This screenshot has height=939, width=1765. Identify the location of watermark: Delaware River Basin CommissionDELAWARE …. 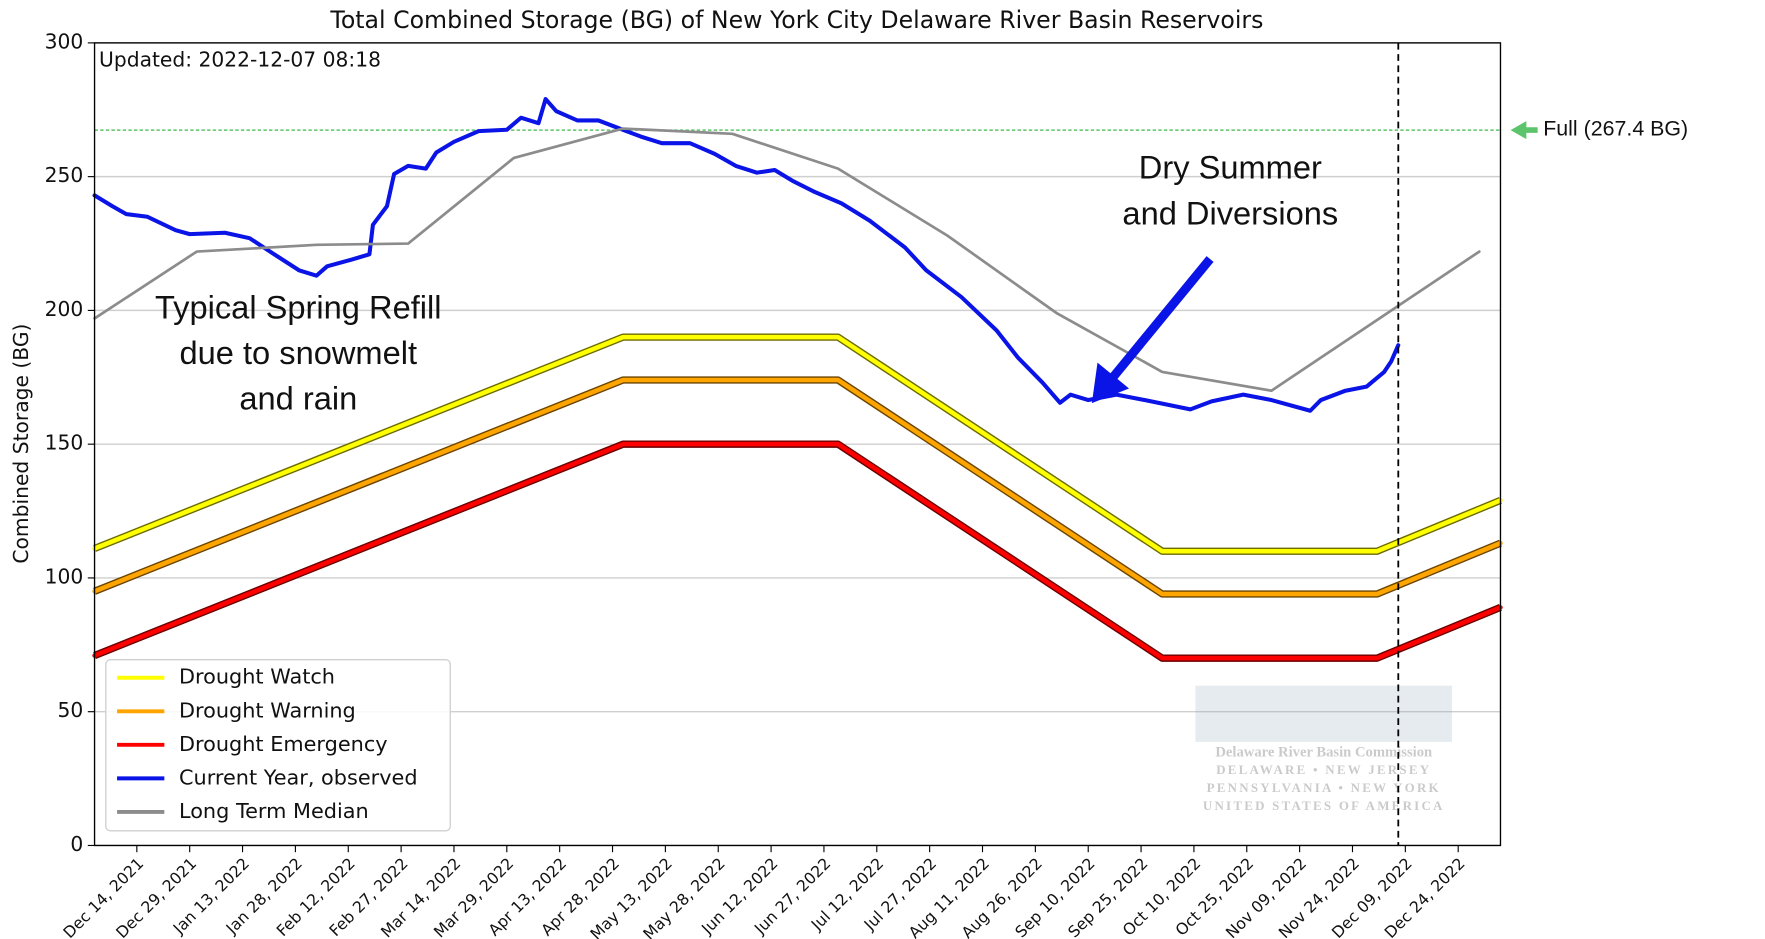
(1324, 749).